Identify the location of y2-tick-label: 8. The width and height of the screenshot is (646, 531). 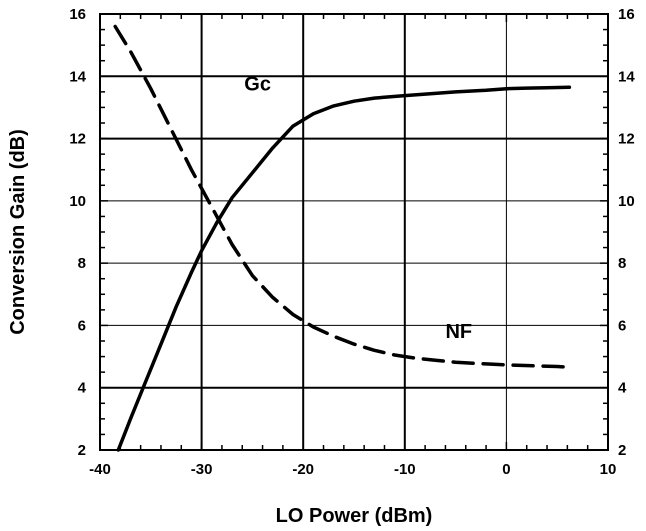
(622, 263).